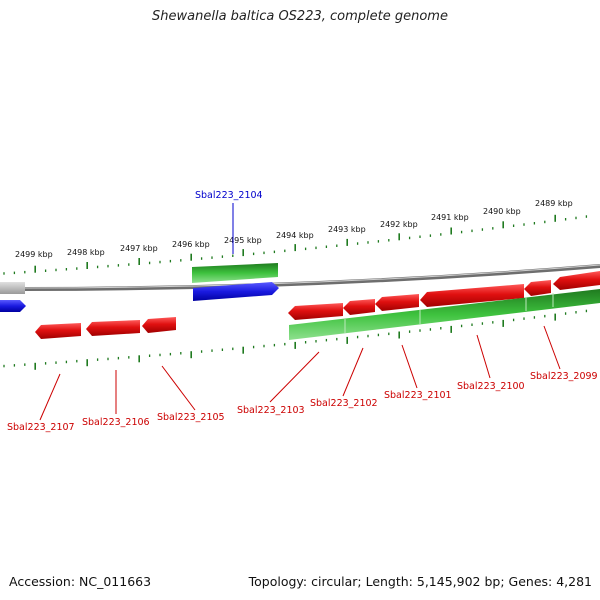  I want to click on forward-genes, so click(139, 287).